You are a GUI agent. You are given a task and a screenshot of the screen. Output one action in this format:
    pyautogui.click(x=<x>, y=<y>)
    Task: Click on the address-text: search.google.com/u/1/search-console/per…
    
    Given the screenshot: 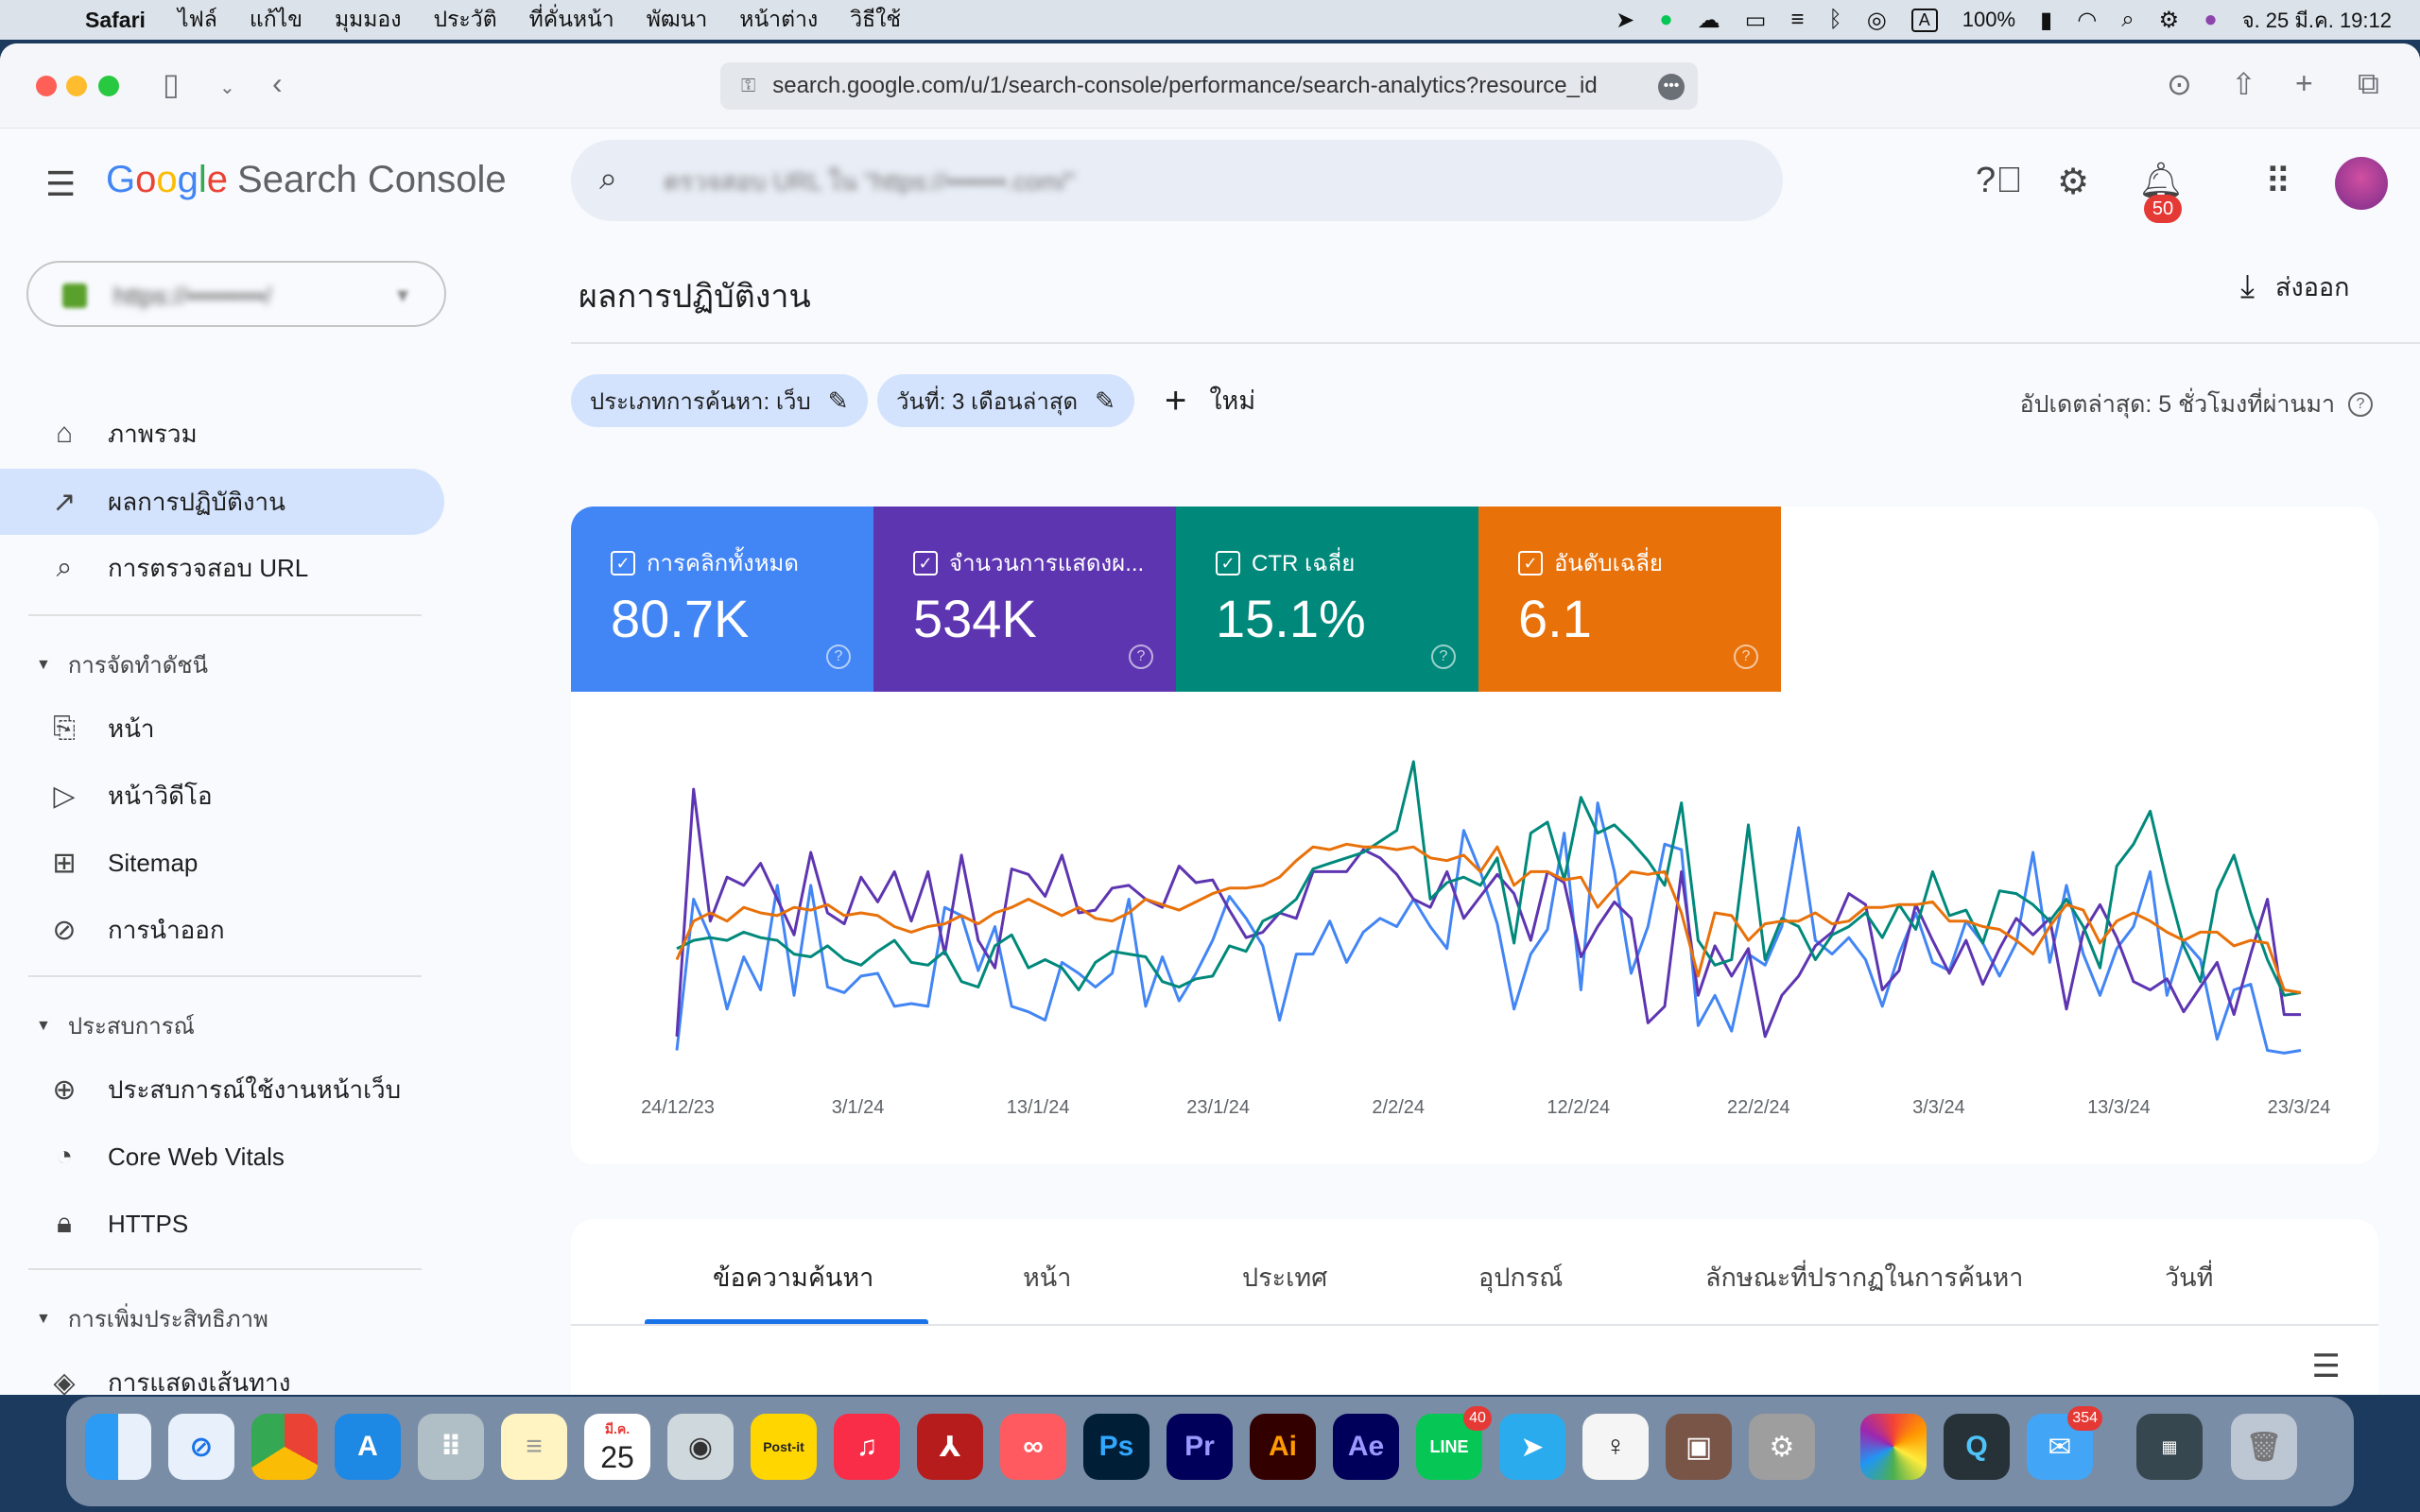 What is the action you would take?
    pyautogui.click(x=1185, y=85)
    